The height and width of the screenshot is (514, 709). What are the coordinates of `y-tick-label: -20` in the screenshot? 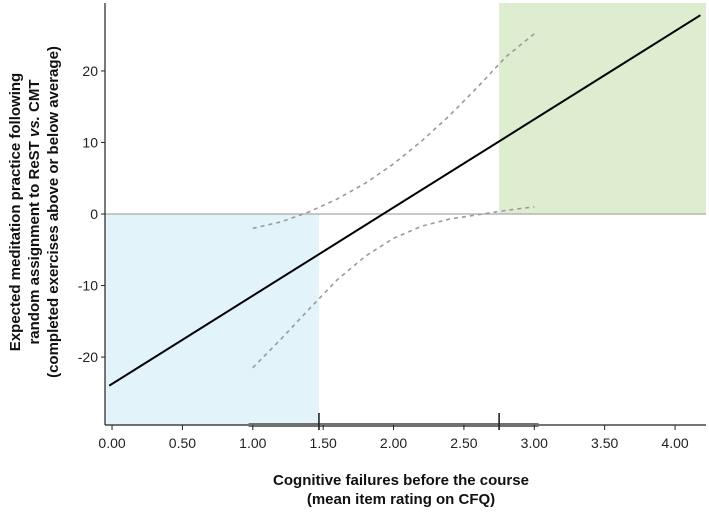 It's located at (88, 357).